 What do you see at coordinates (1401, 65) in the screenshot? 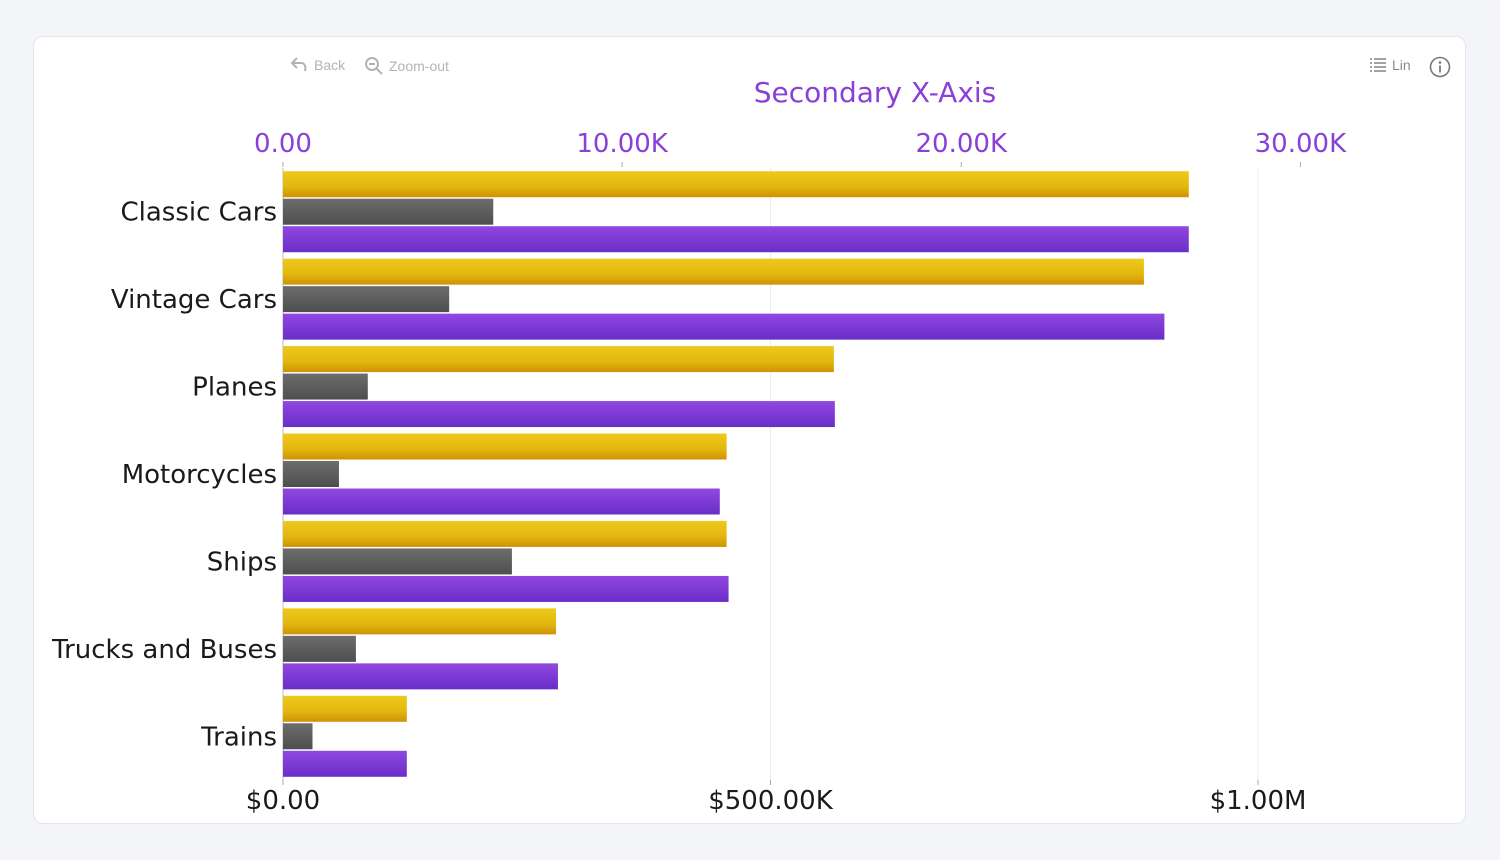
I see `scale-label: Lin` at bounding box center [1401, 65].